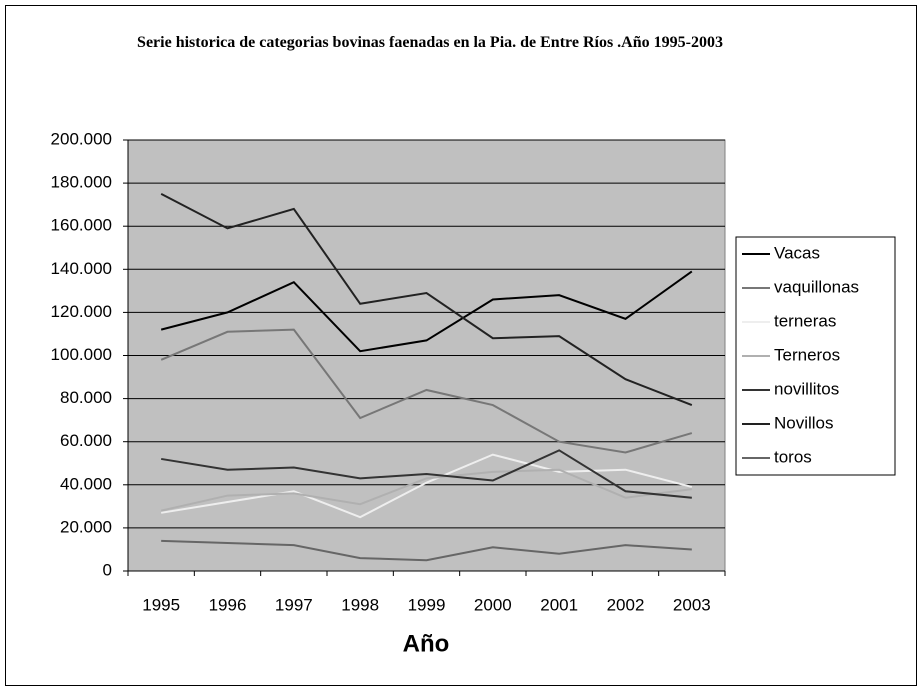  I want to click on y-tick-label: 200.000, so click(81, 138).